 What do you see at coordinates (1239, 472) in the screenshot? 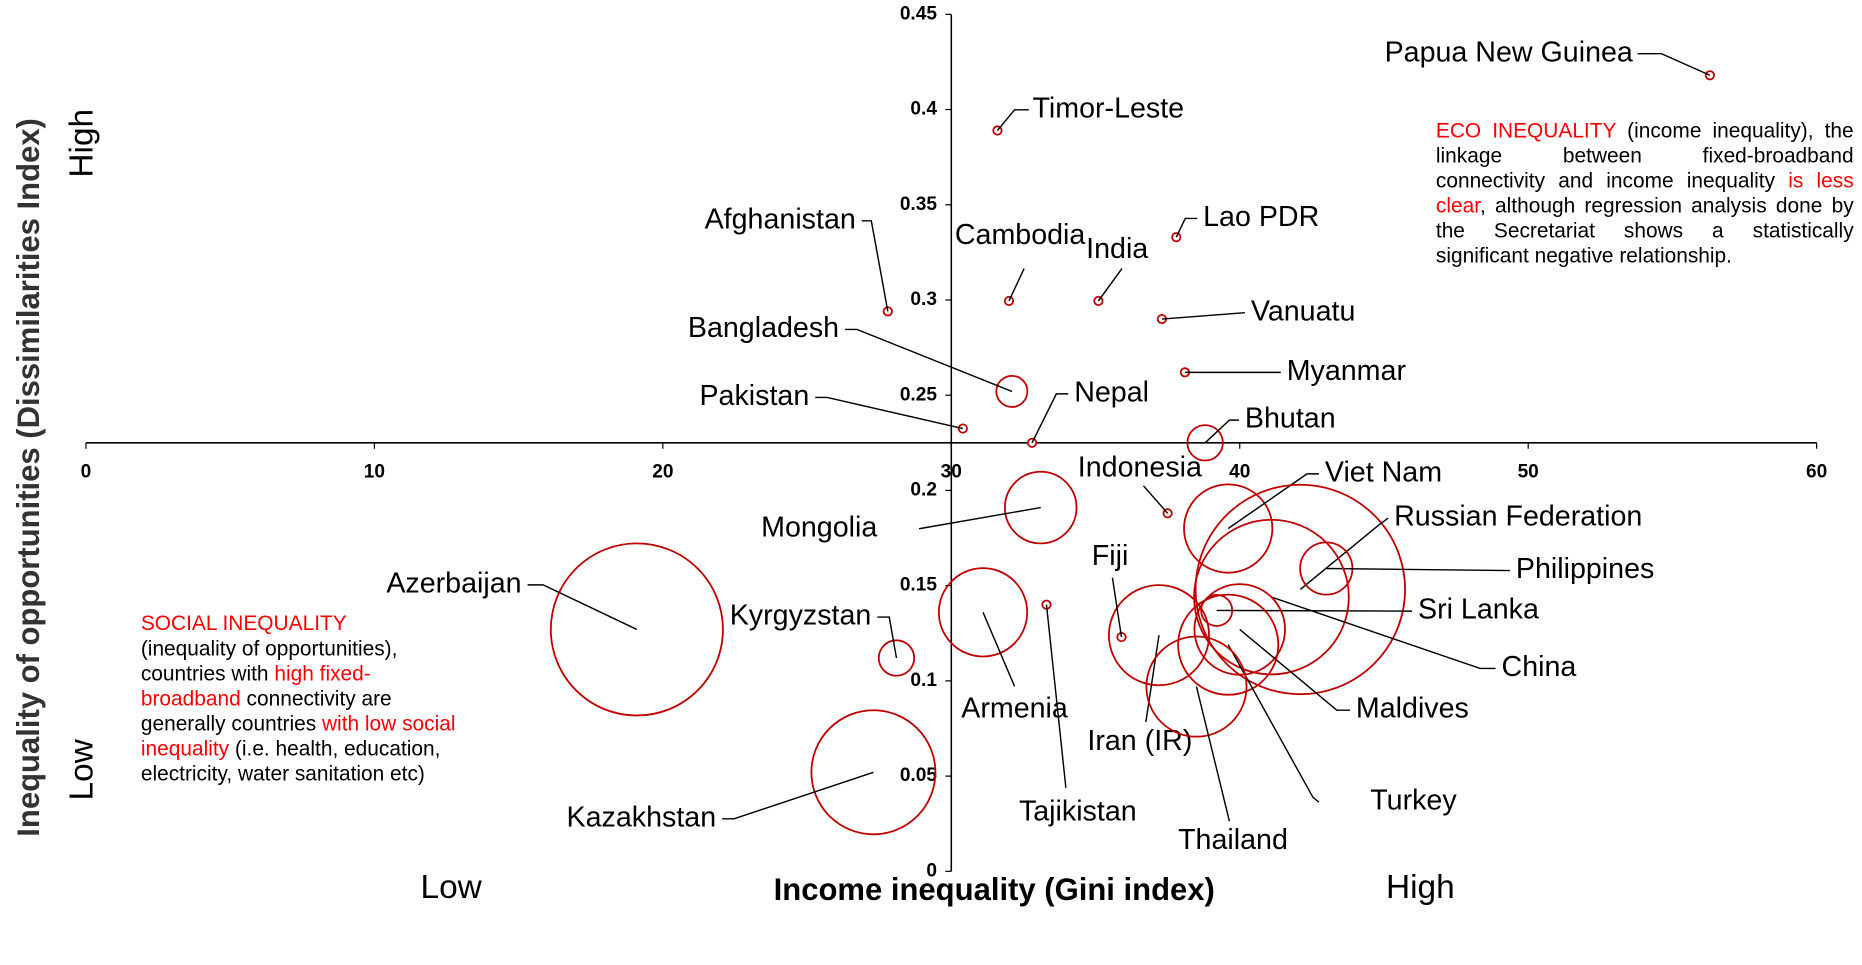
I see `x-tick-label: 40` at bounding box center [1239, 472].